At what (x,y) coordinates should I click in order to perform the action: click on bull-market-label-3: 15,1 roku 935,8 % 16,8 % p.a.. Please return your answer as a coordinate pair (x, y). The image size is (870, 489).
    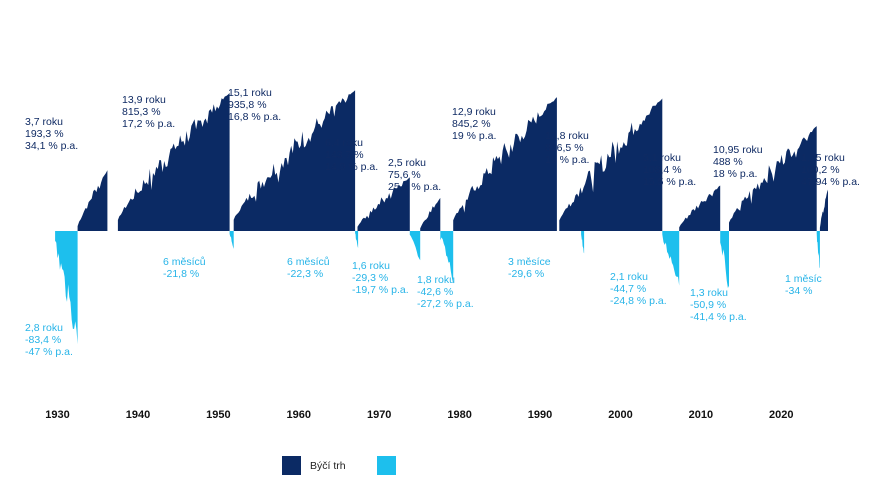
    Looking at the image, I should click on (254, 105).